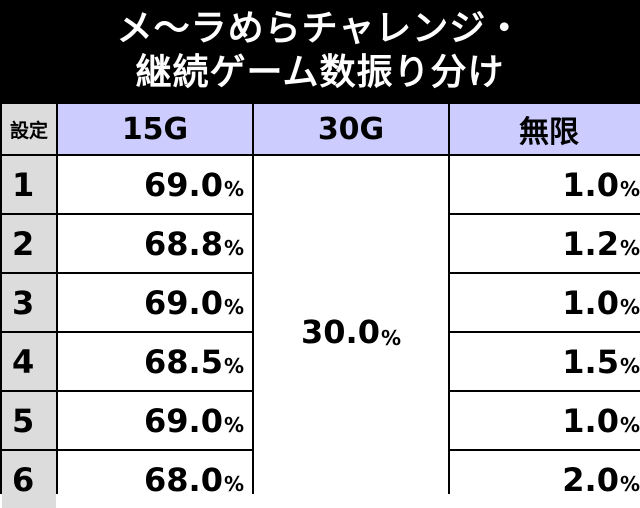  What do you see at coordinates (155, 479) in the screenshot?
I see `value-15g: 68.0%` at bounding box center [155, 479].